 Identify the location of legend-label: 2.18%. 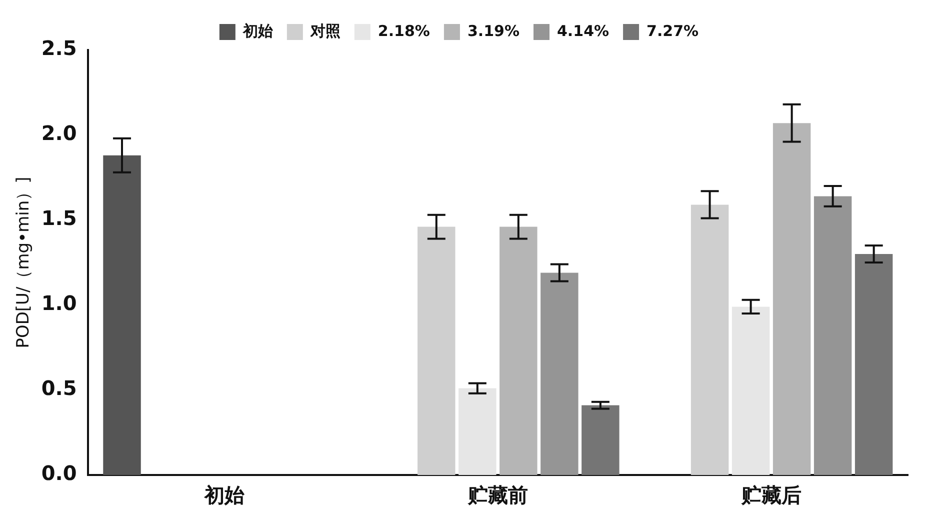
(404, 31).